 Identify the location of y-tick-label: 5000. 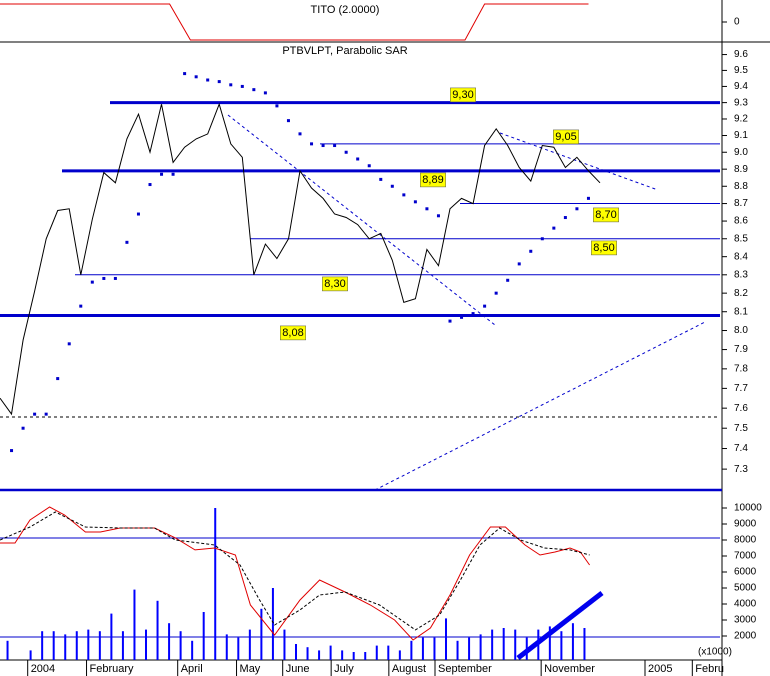
(745, 588).